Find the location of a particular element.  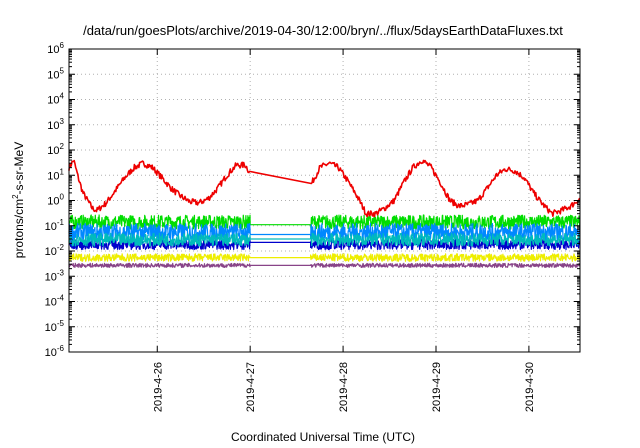

y-tick-label: 10⁻⁶ is located at coordinates (55, 351).